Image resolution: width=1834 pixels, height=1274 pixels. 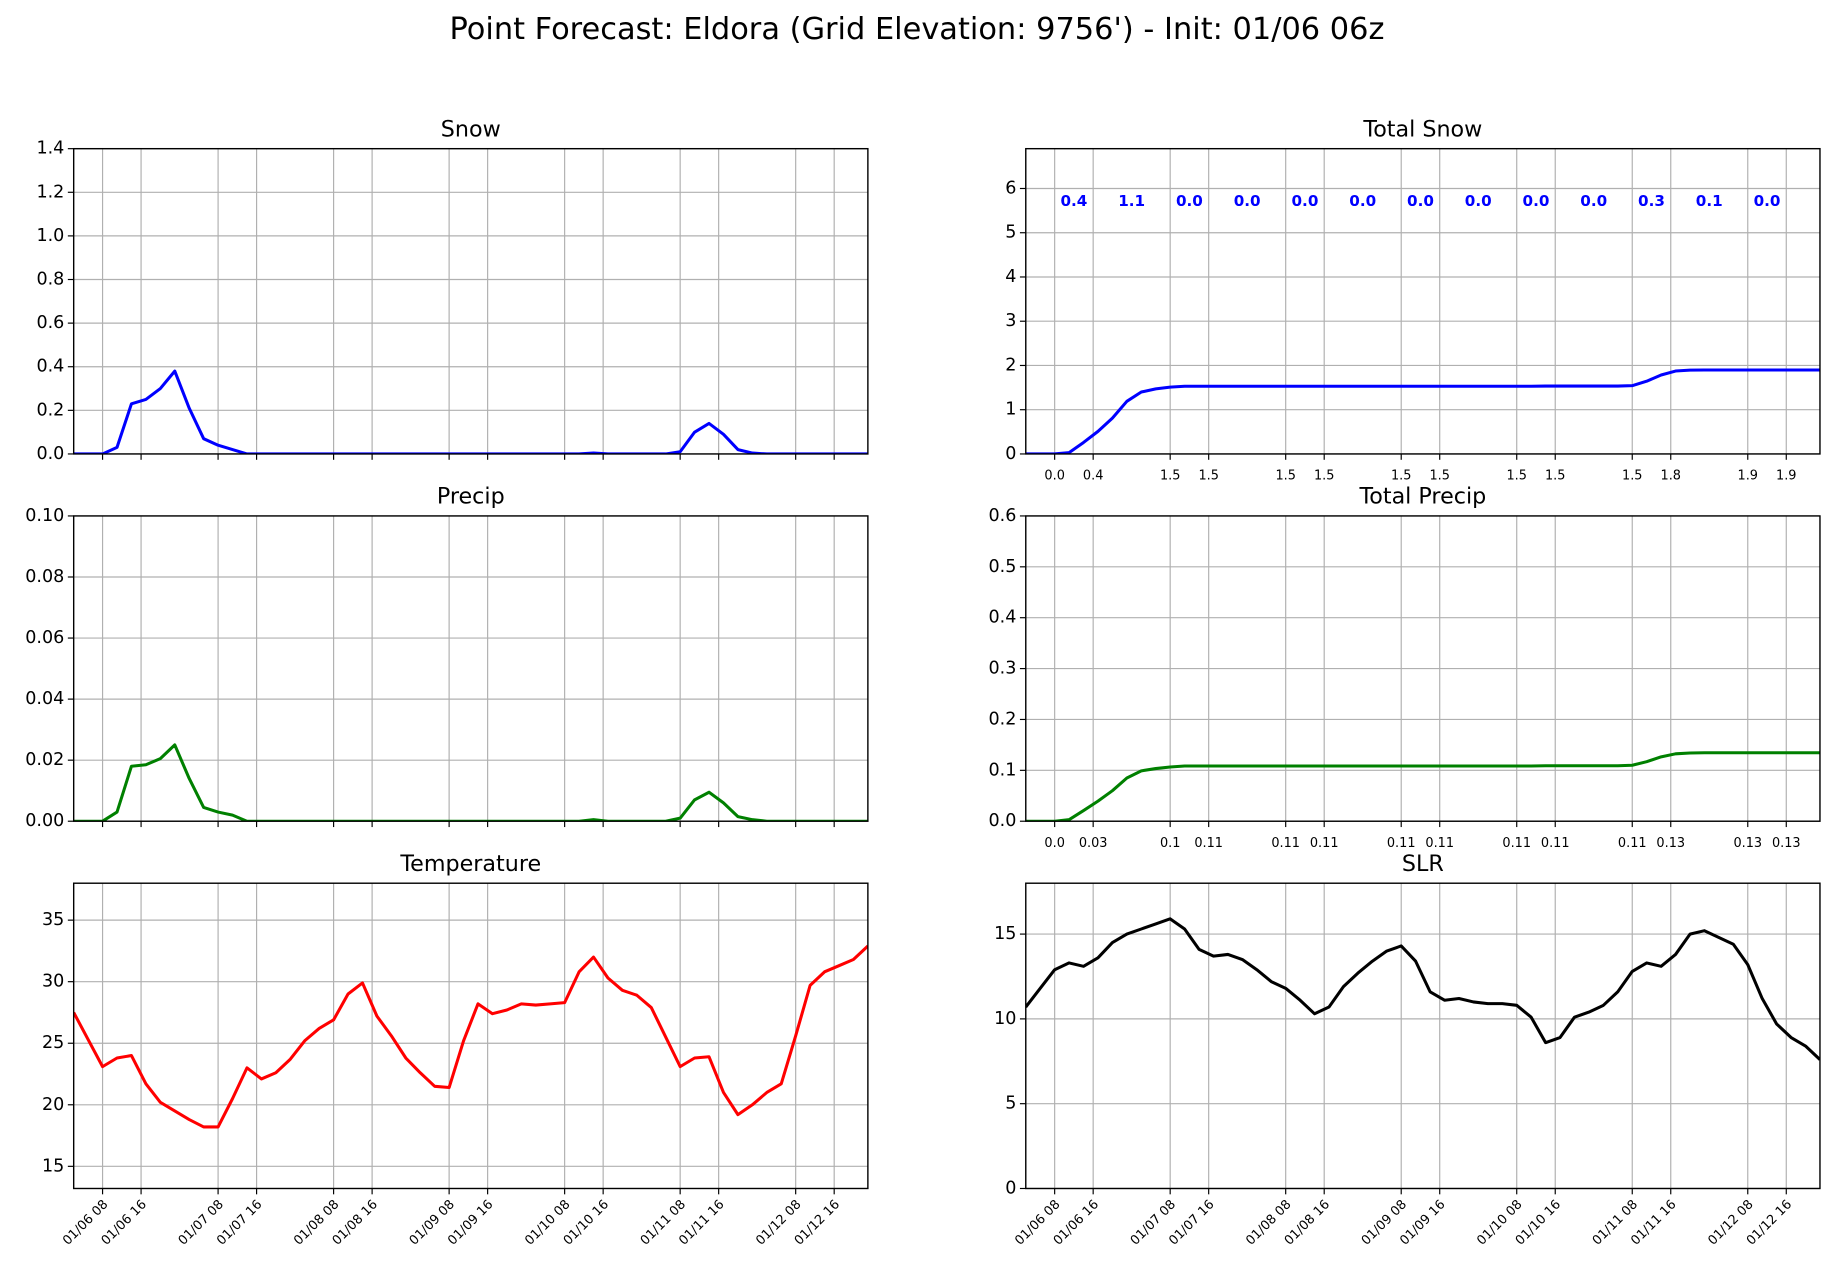 I want to click on period-total-label: 0.3, so click(x=1651, y=201).